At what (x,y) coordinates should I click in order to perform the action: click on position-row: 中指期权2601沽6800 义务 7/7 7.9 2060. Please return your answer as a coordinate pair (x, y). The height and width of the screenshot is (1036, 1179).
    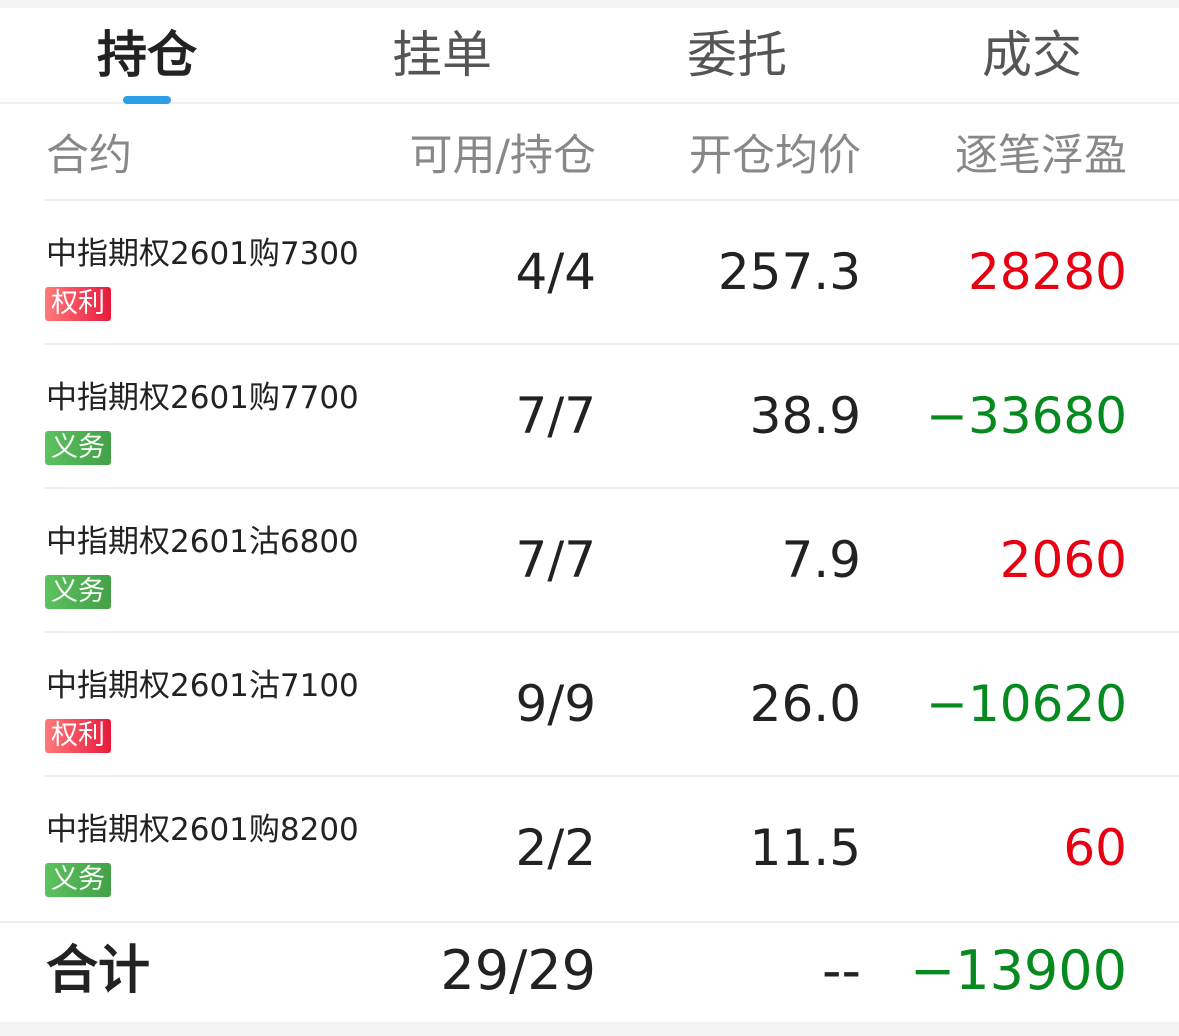
    Looking at the image, I should click on (589, 560).